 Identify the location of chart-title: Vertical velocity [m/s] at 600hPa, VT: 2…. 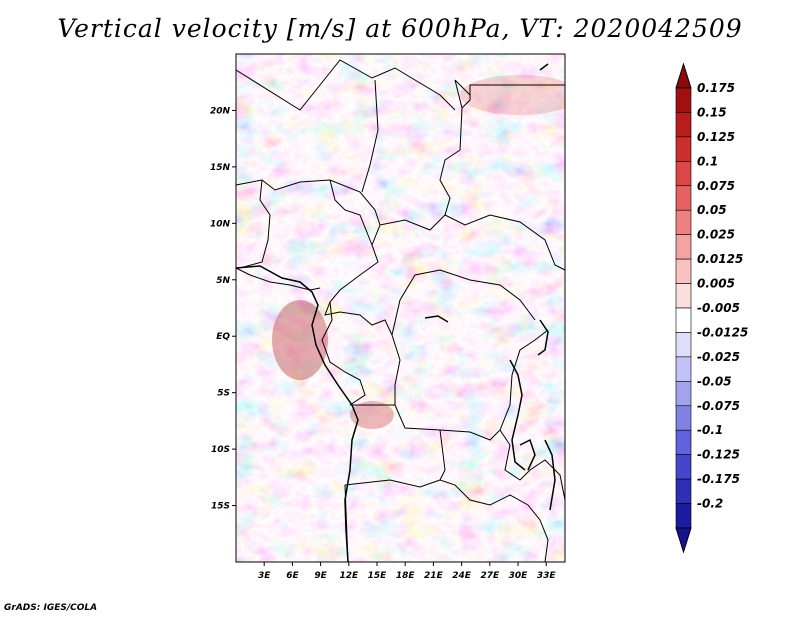
(400, 28).